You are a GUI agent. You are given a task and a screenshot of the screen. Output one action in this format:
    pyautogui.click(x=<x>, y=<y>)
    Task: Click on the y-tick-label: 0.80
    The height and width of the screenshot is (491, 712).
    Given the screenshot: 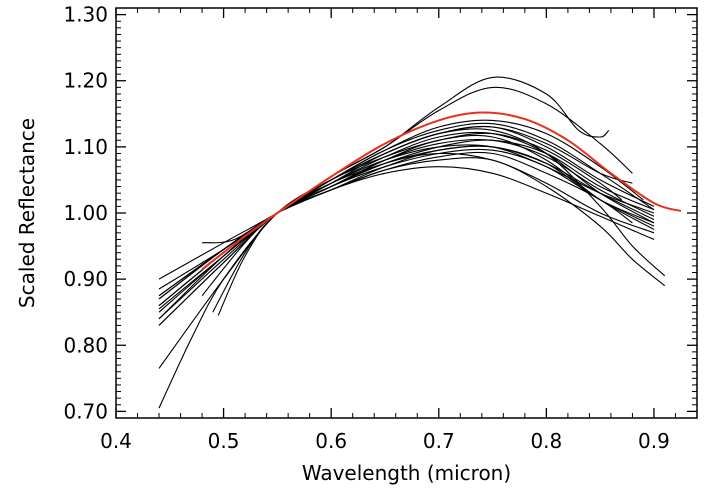 What is the action you would take?
    pyautogui.click(x=85, y=345)
    